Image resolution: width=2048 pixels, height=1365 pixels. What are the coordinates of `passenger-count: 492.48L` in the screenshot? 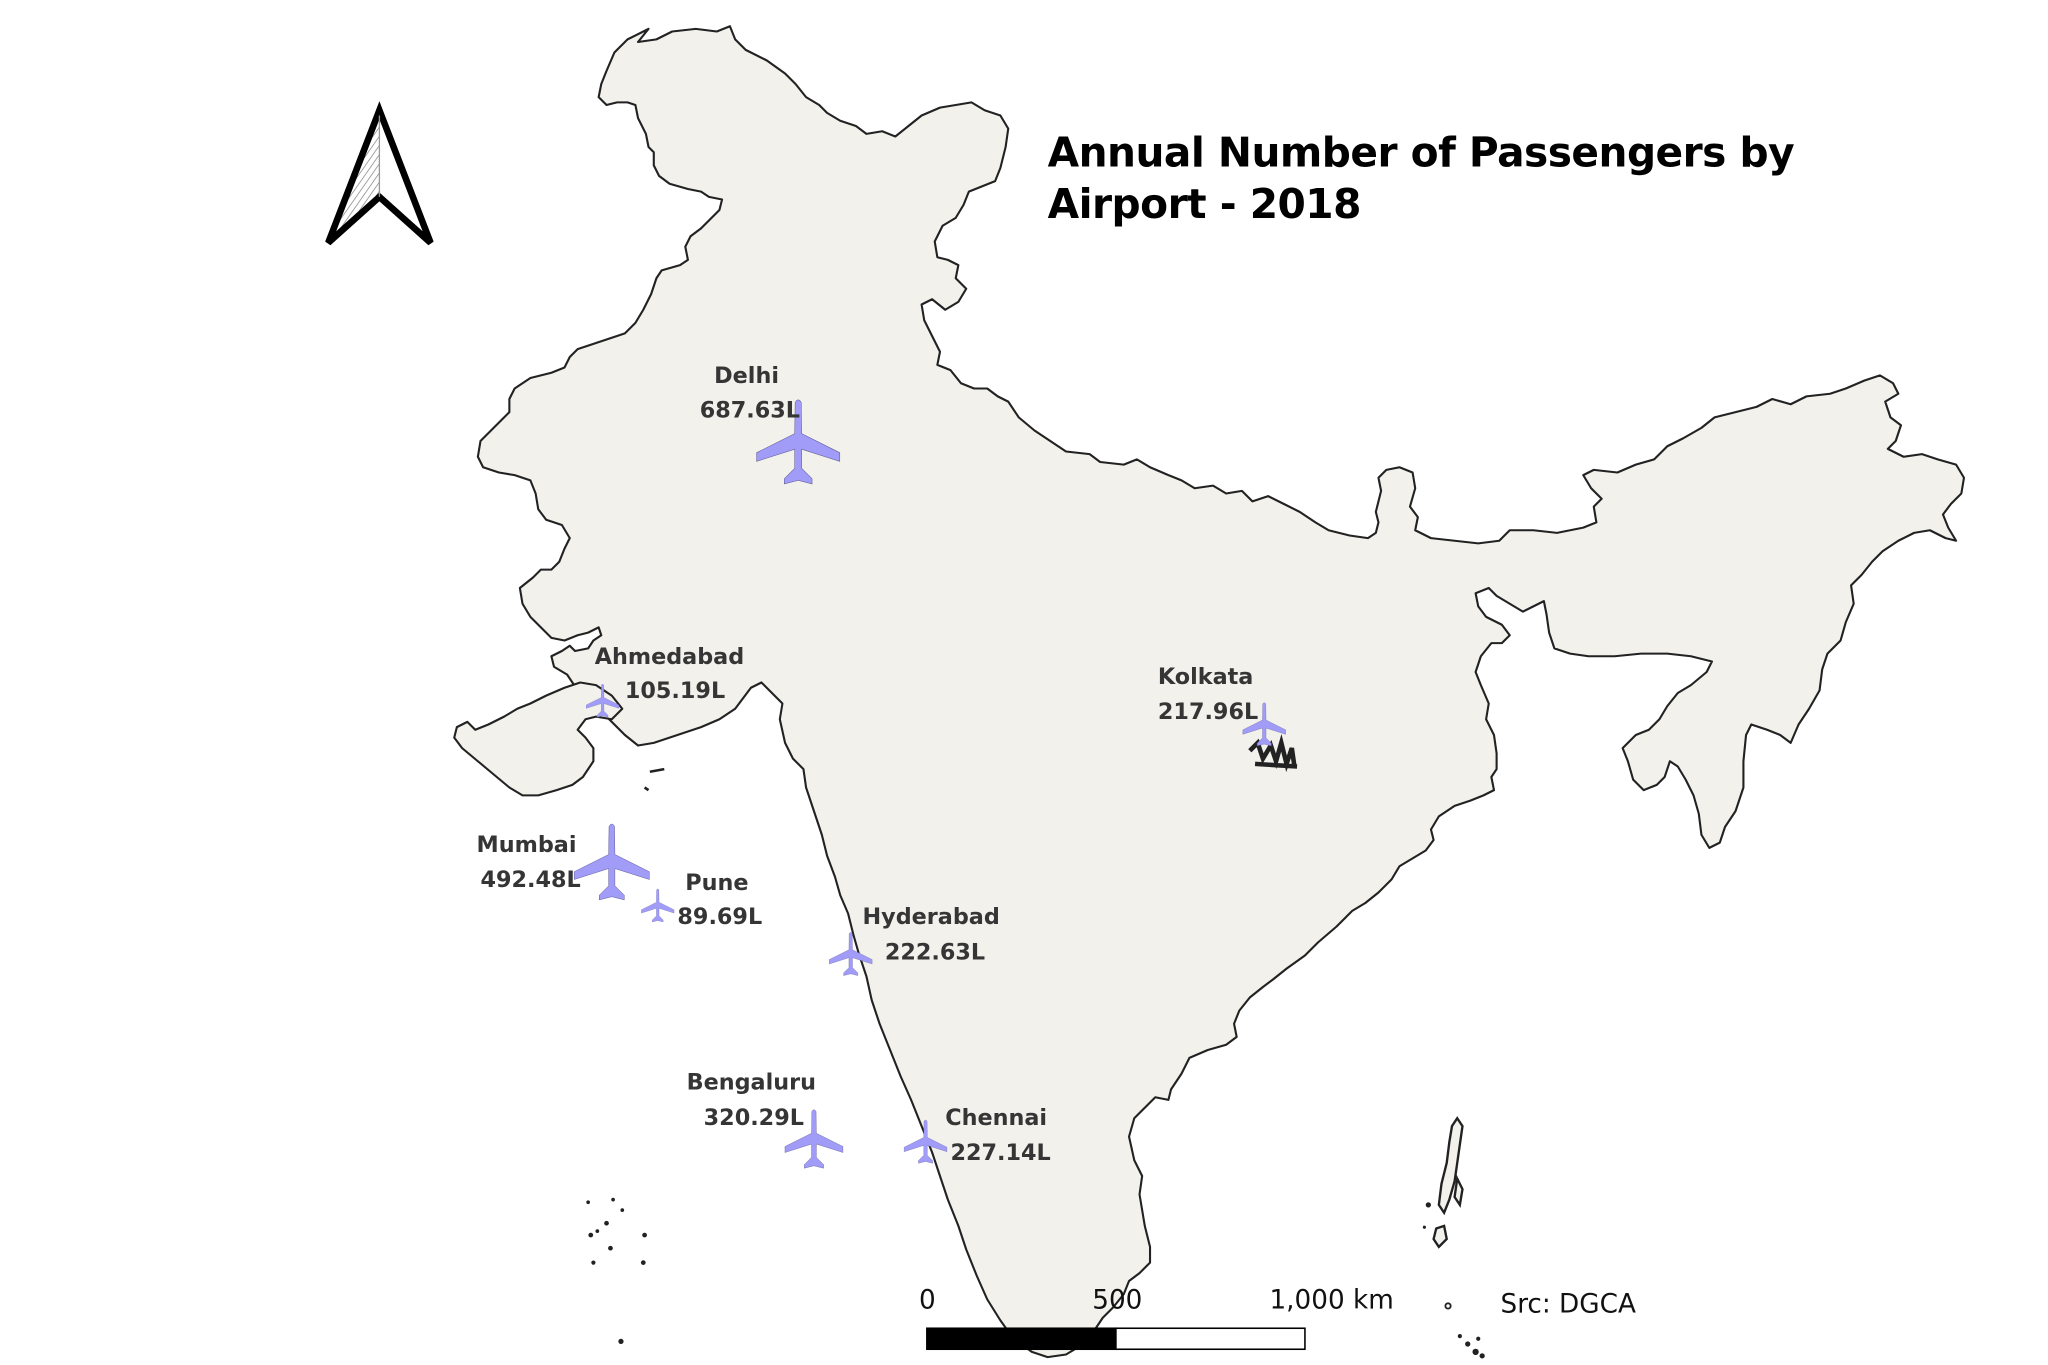 It's located at (530, 880).